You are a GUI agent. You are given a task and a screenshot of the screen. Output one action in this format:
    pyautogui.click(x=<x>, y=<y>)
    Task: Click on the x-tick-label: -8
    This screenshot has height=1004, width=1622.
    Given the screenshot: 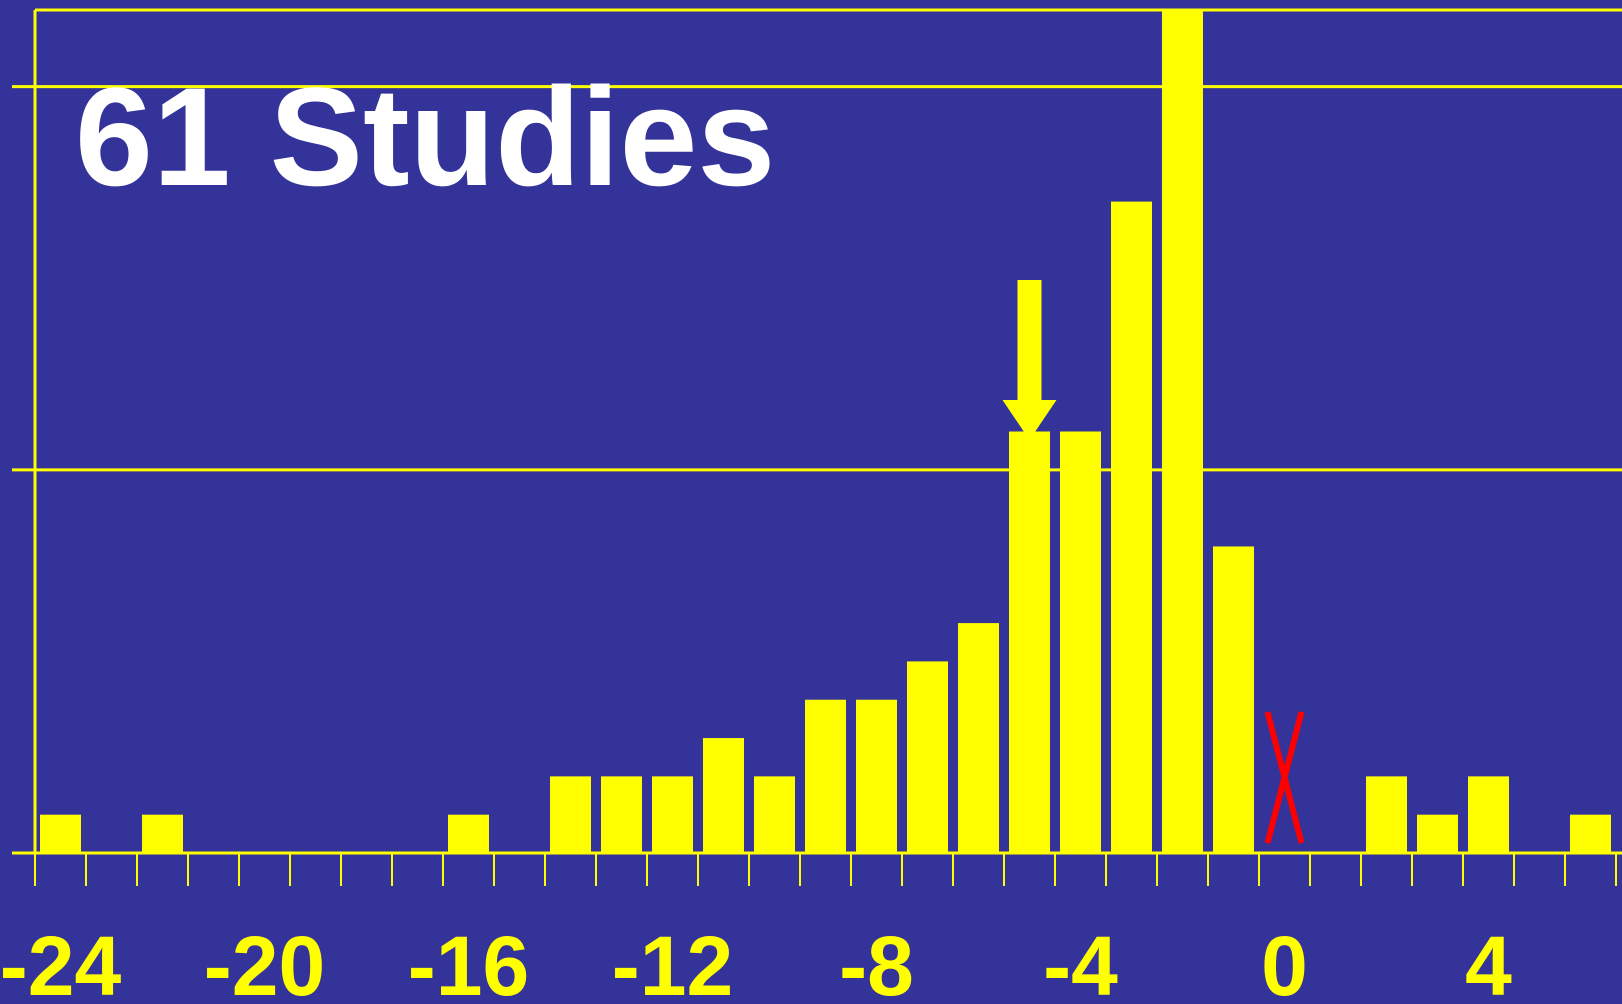 What is the action you would take?
    pyautogui.click(x=876, y=961)
    